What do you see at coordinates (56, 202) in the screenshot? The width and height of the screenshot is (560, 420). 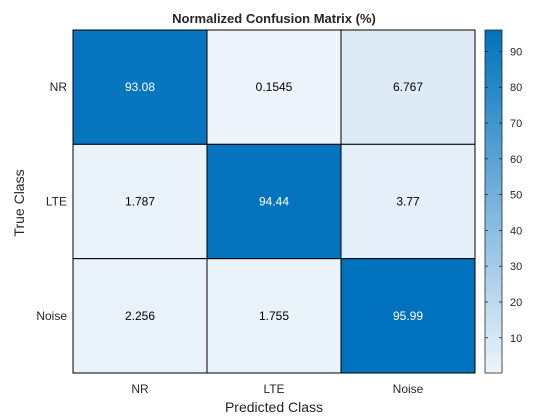 I see `y-tick-label: LTE` at bounding box center [56, 202].